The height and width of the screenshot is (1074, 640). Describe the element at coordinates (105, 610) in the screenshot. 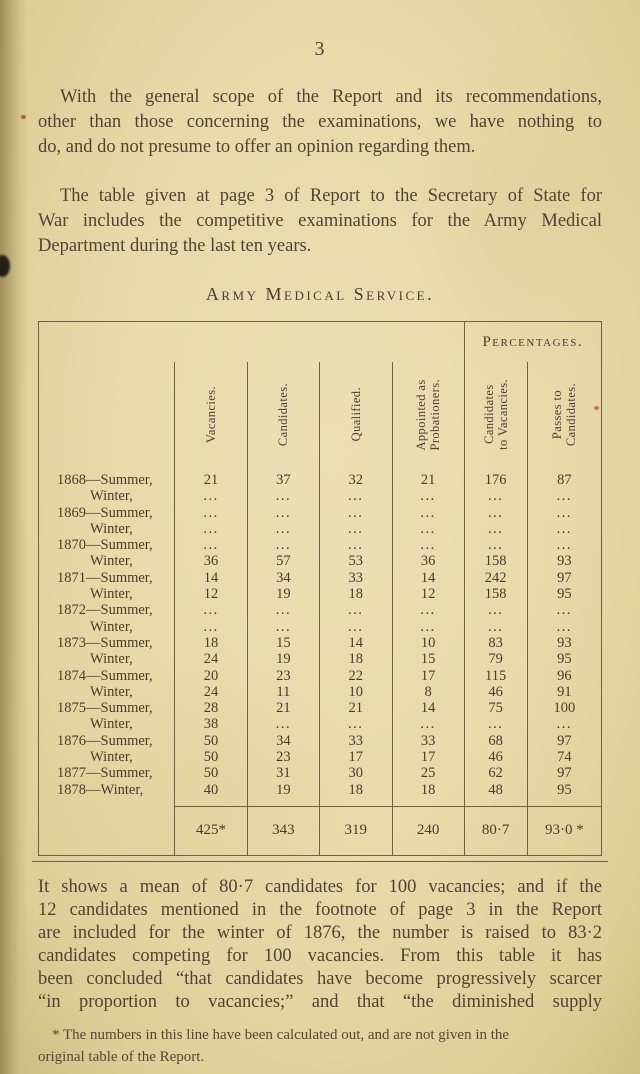

I see `row-label: 1872—Summer,` at that location.